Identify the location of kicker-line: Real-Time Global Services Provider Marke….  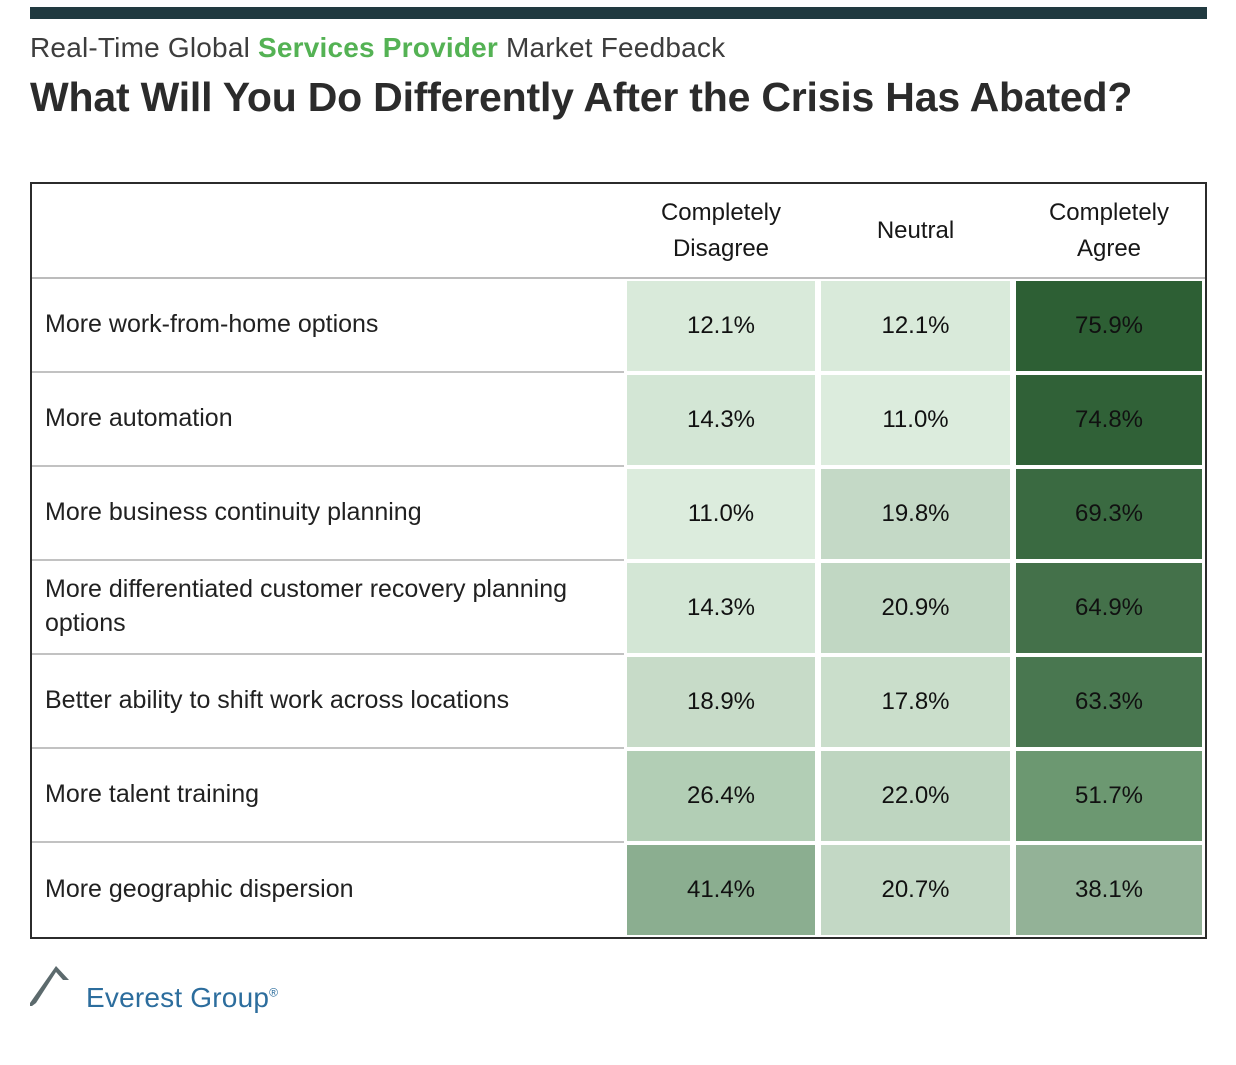
(377, 48).